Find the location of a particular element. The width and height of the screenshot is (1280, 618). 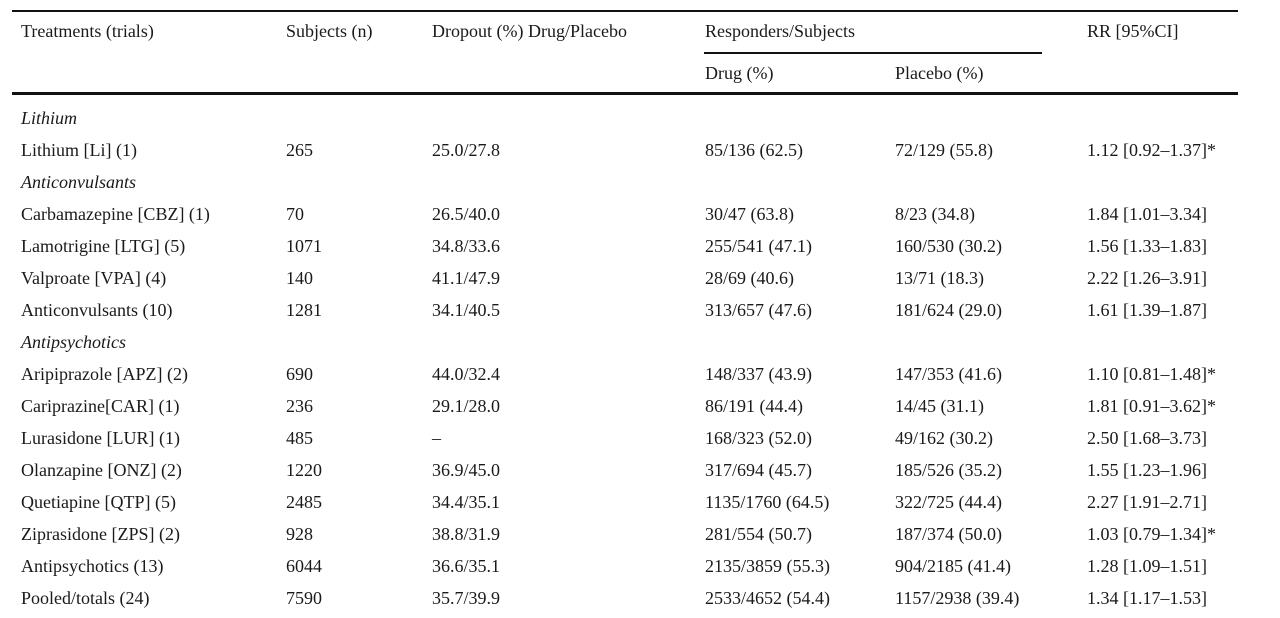

cell-placebo: 181/624 (29.0) is located at coordinates (948, 310).